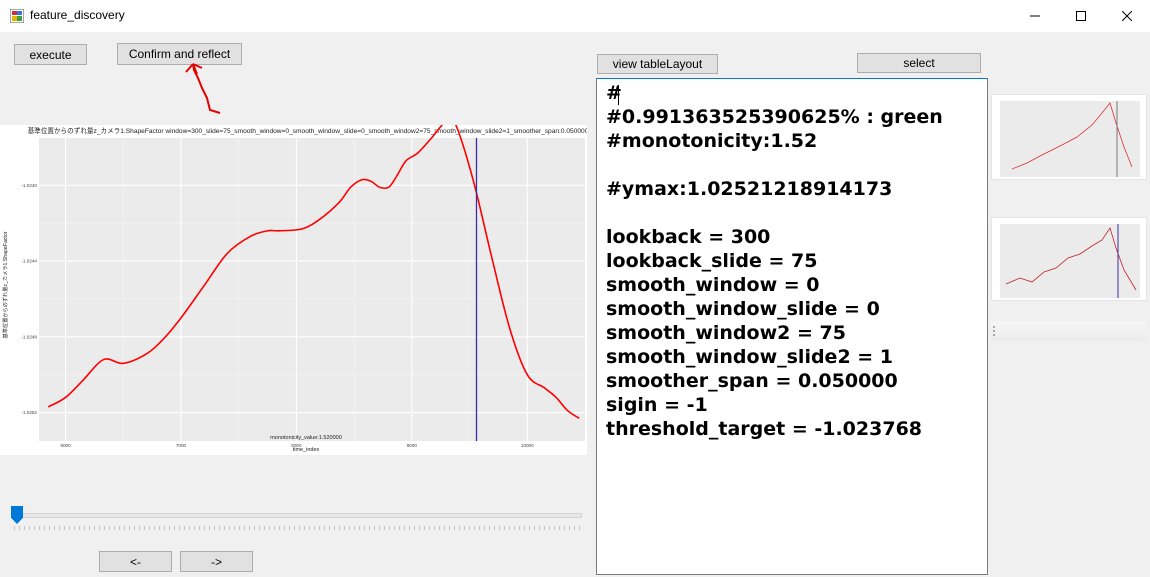  What do you see at coordinates (743, 309) in the screenshot?
I see `editor-line: smooth_window_slide = 0` at bounding box center [743, 309].